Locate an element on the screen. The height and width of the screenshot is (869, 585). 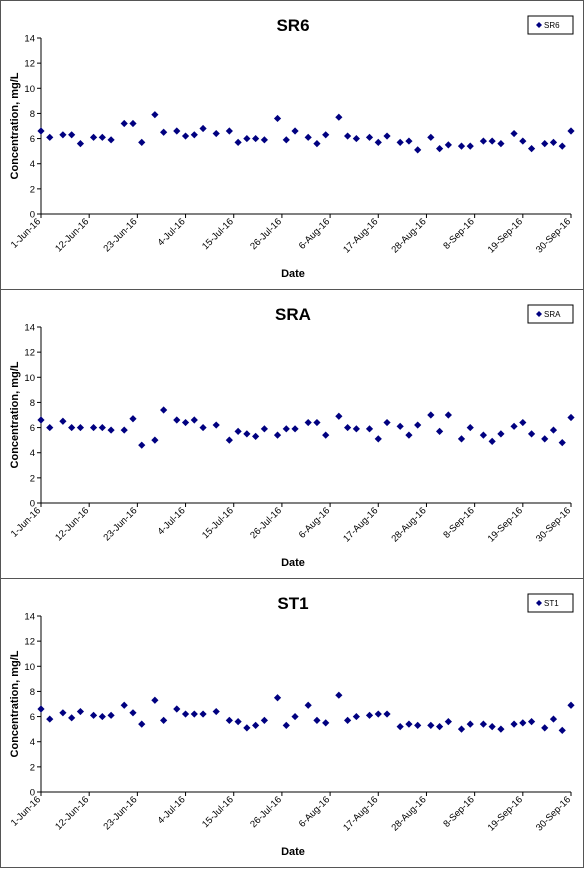
x-tick-label: 28-Aug-16 is located at coordinates (408, 235).